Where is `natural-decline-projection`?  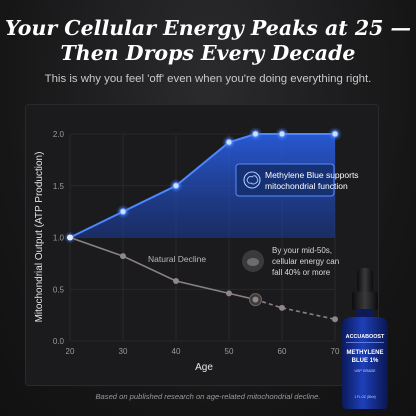 natural-decline-projection is located at coordinates (295, 309).